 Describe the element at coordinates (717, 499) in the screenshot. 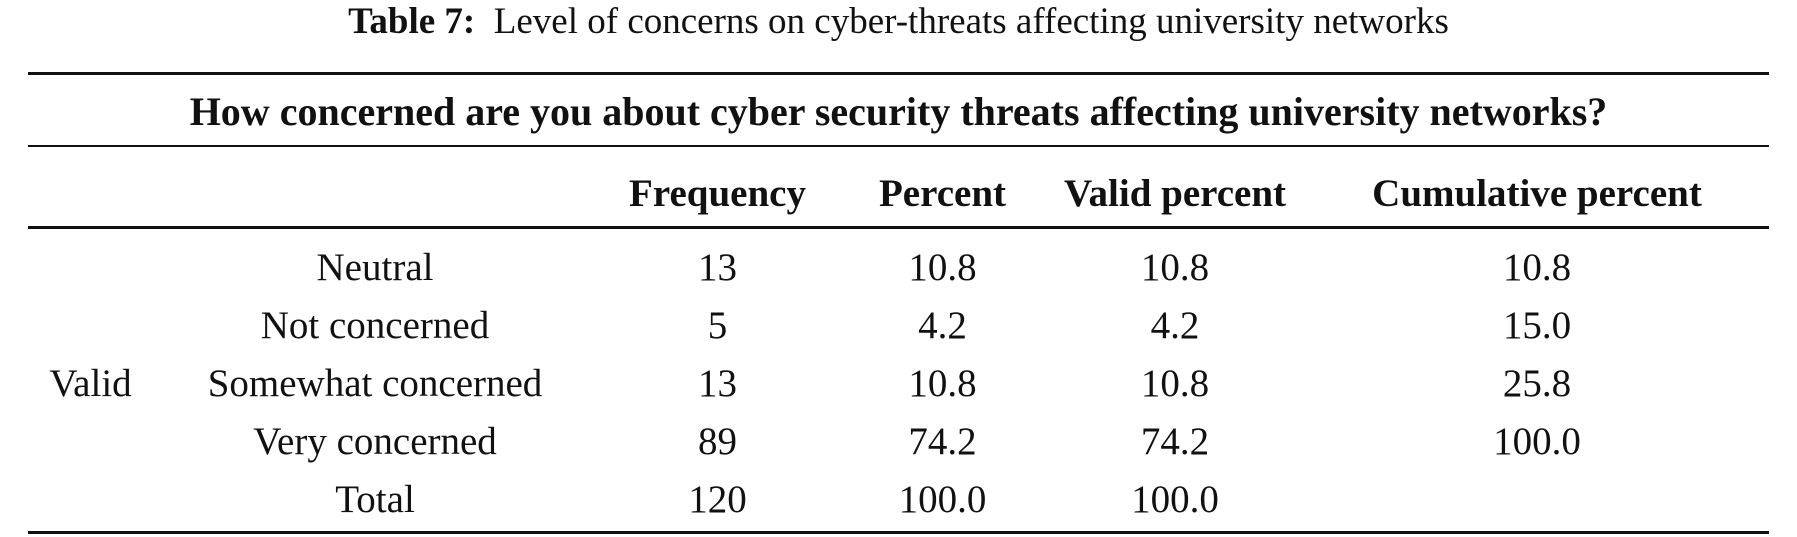

I see `row-frequency: 120` at that location.